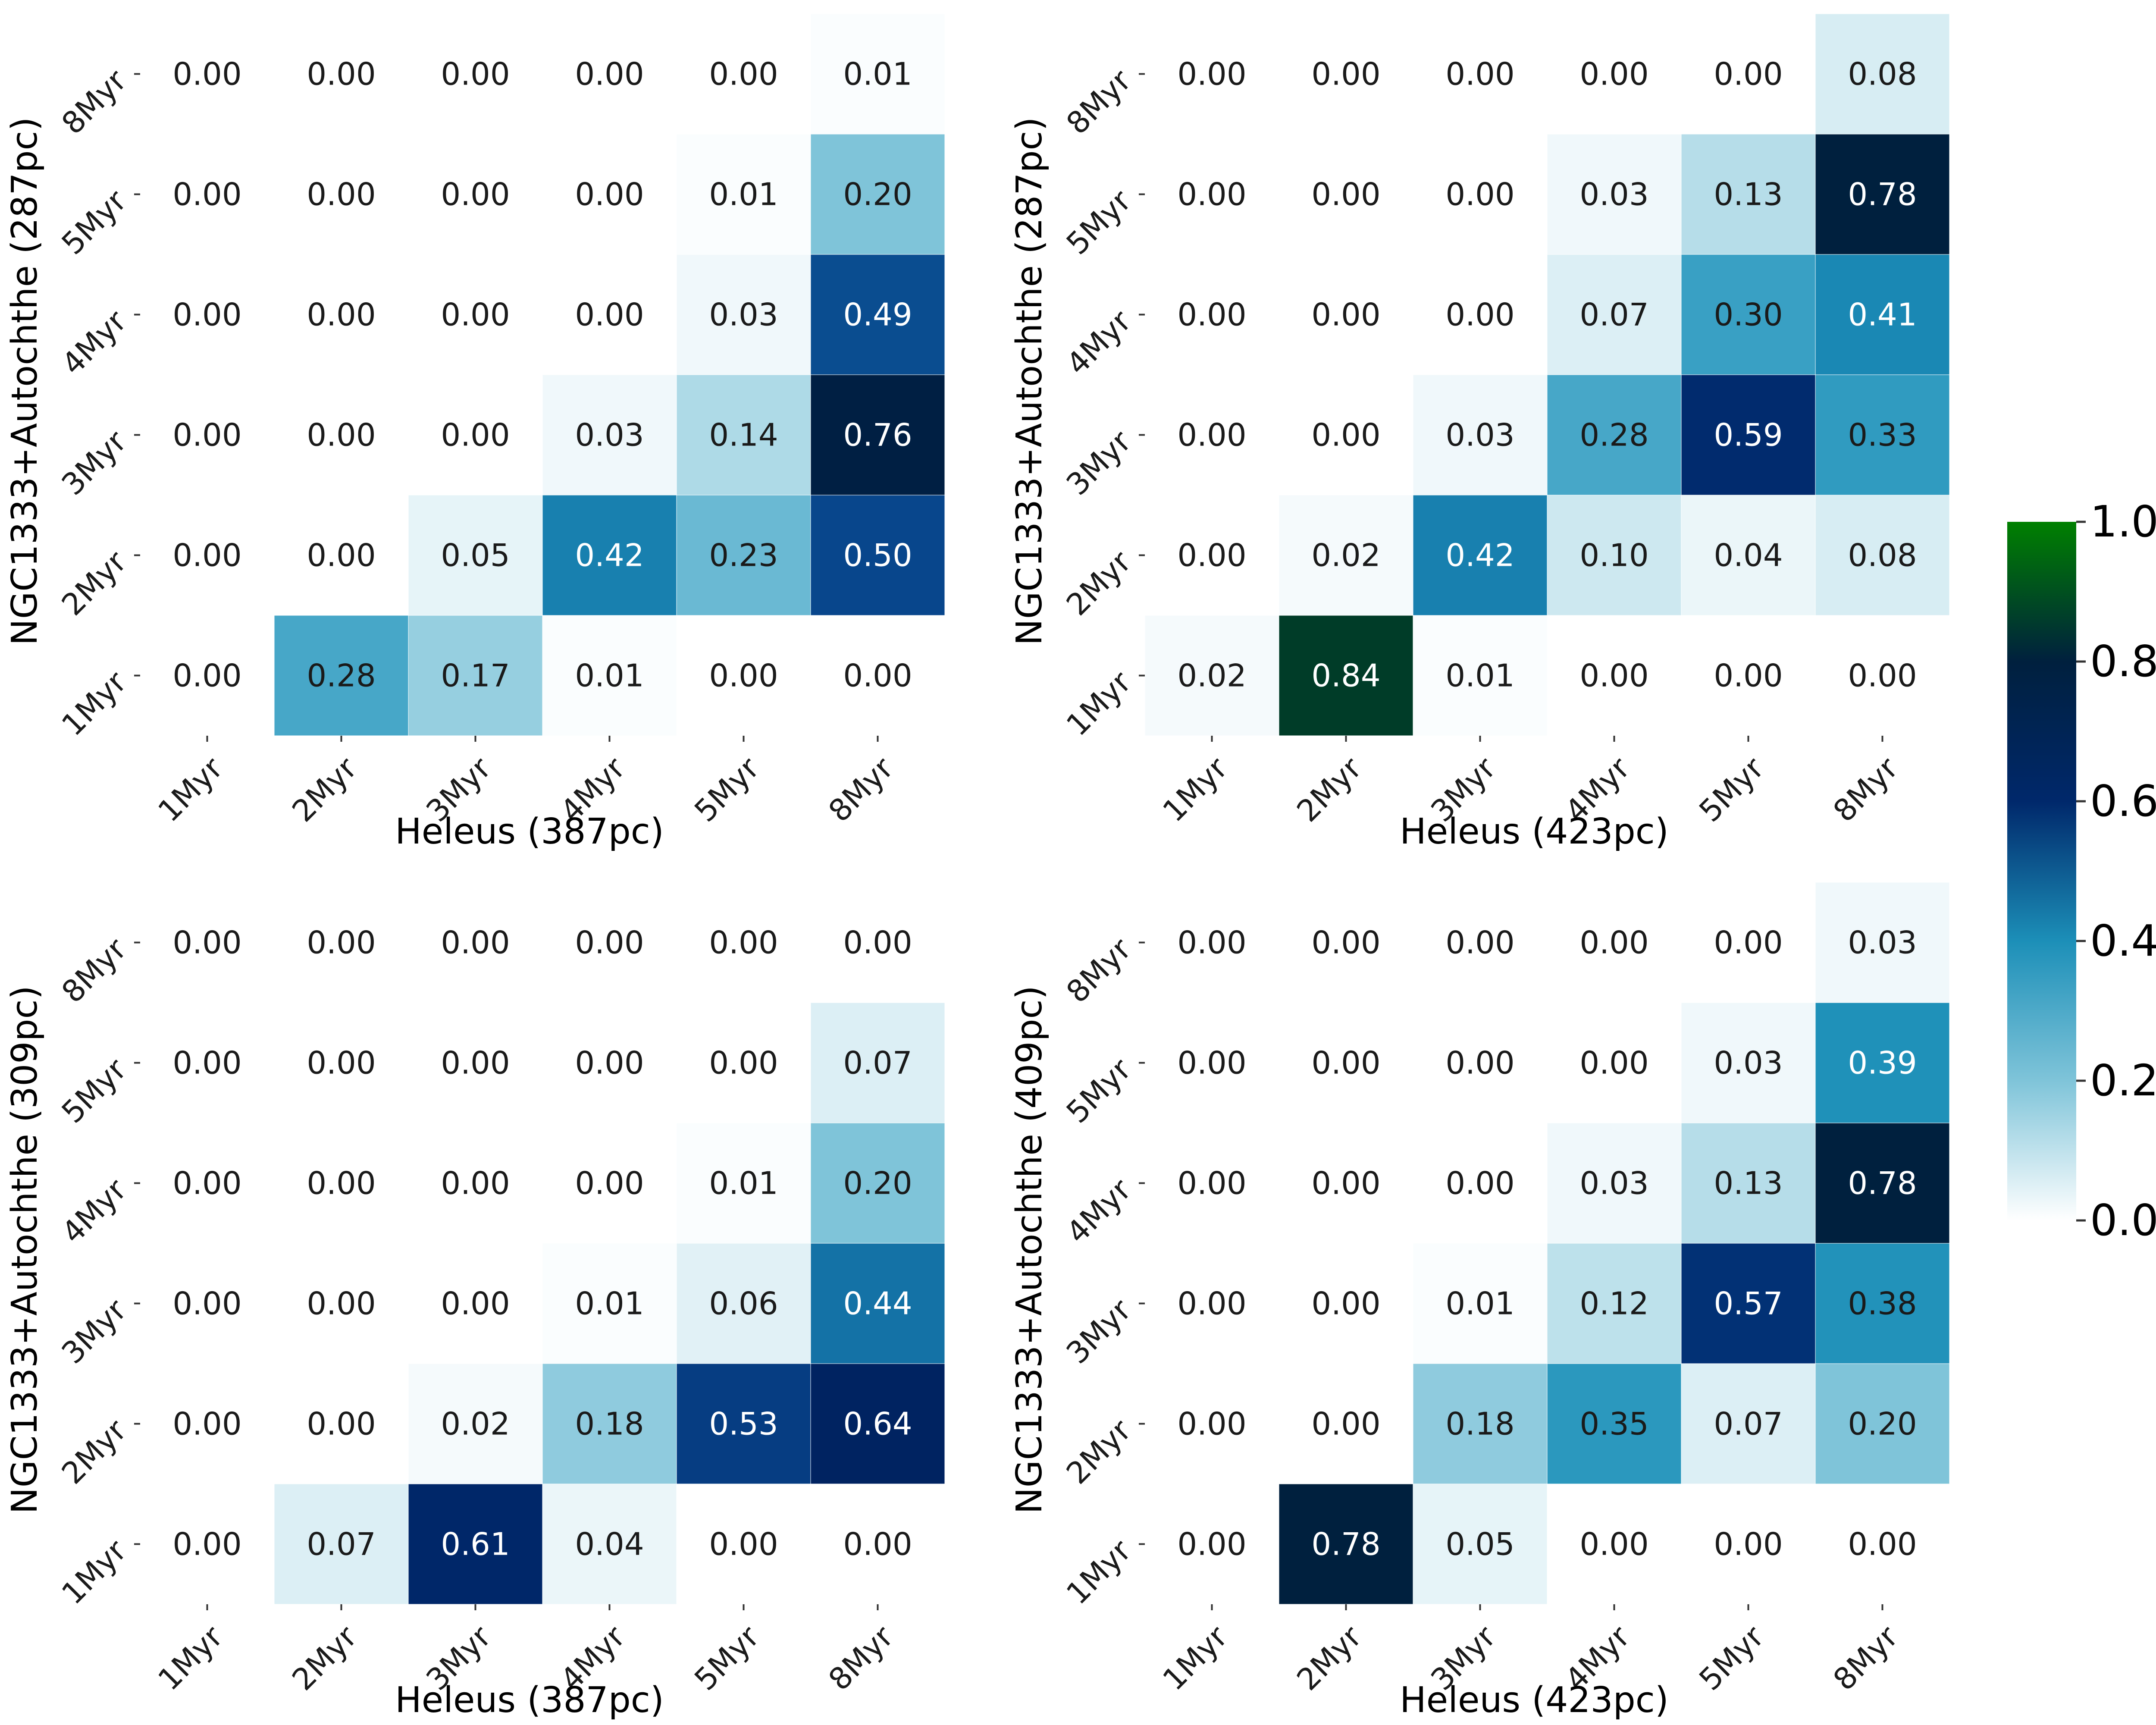 This screenshot has height=1725, width=2156. I want to click on y-tick-label: 5Myr, so click(1098, 1090).